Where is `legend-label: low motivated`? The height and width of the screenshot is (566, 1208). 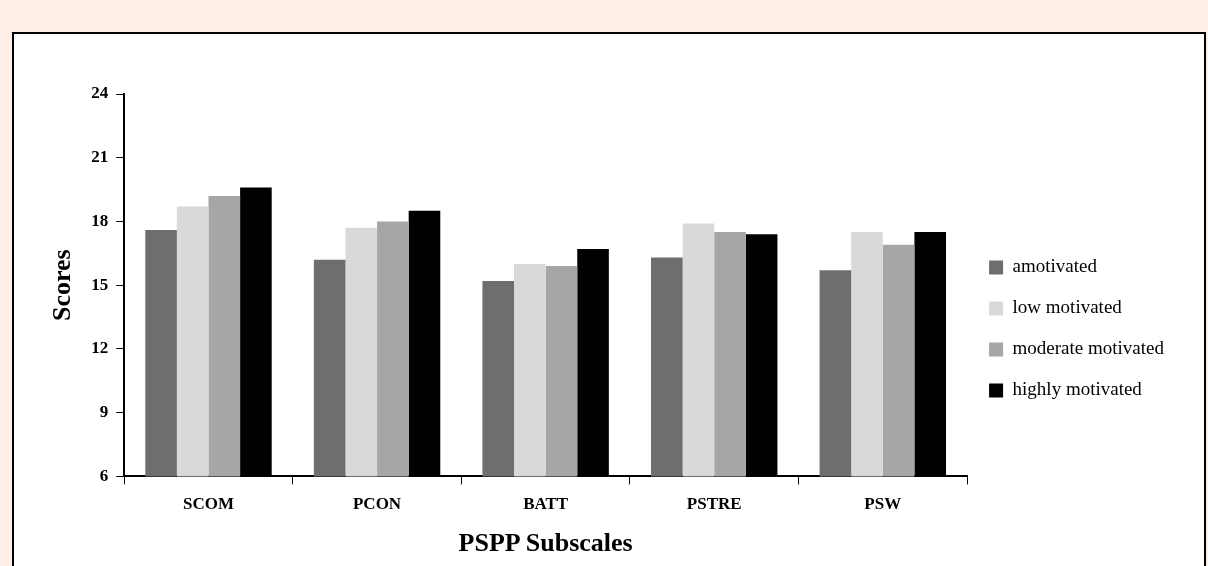 legend-label: low motivated is located at coordinates (1067, 307).